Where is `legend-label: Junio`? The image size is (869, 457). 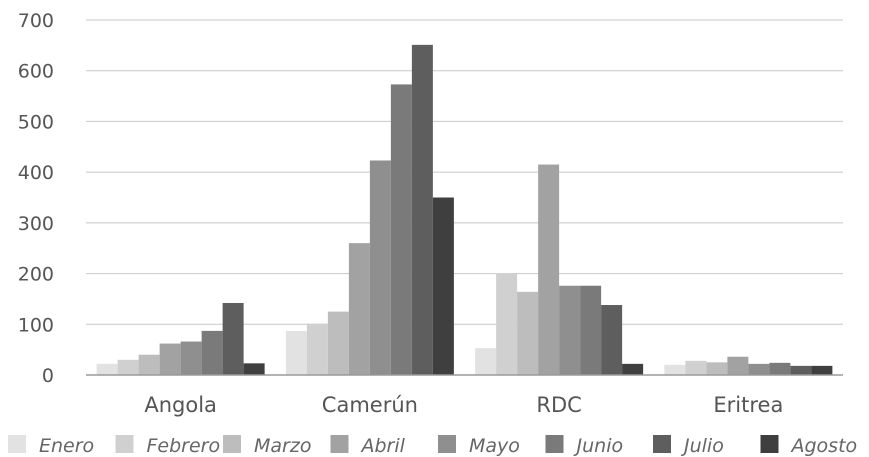 legend-label: Junio is located at coordinates (598, 446).